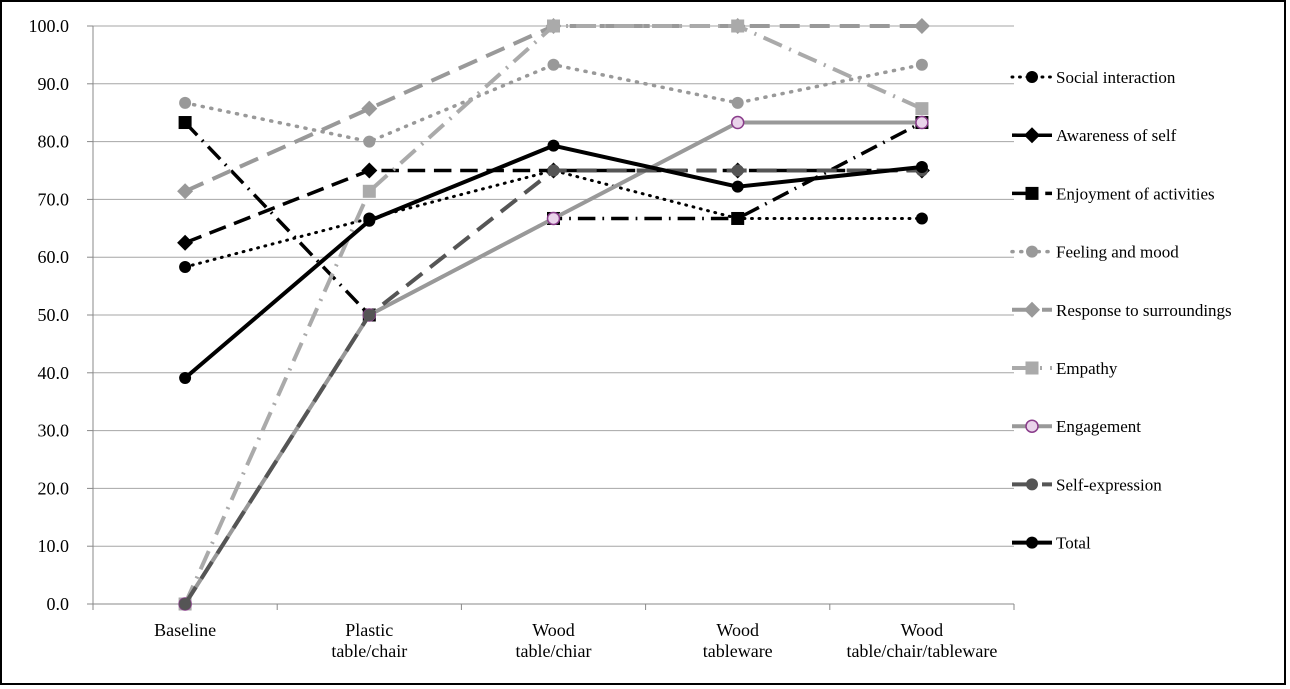 This screenshot has width=1290, height=689. What do you see at coordinates (54, 488) in the screenshot?
I see `y-tick-label: 20.0` at bounding box center [54, 488].